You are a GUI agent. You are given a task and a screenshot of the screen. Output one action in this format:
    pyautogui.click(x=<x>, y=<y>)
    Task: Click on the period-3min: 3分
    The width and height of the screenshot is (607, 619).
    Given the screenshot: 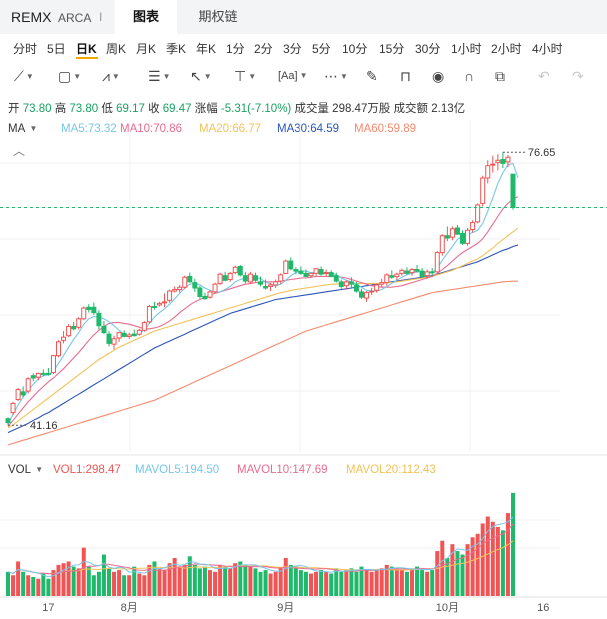 What is the action you would take?
    pyautogui.click(x=292, y=49)
    